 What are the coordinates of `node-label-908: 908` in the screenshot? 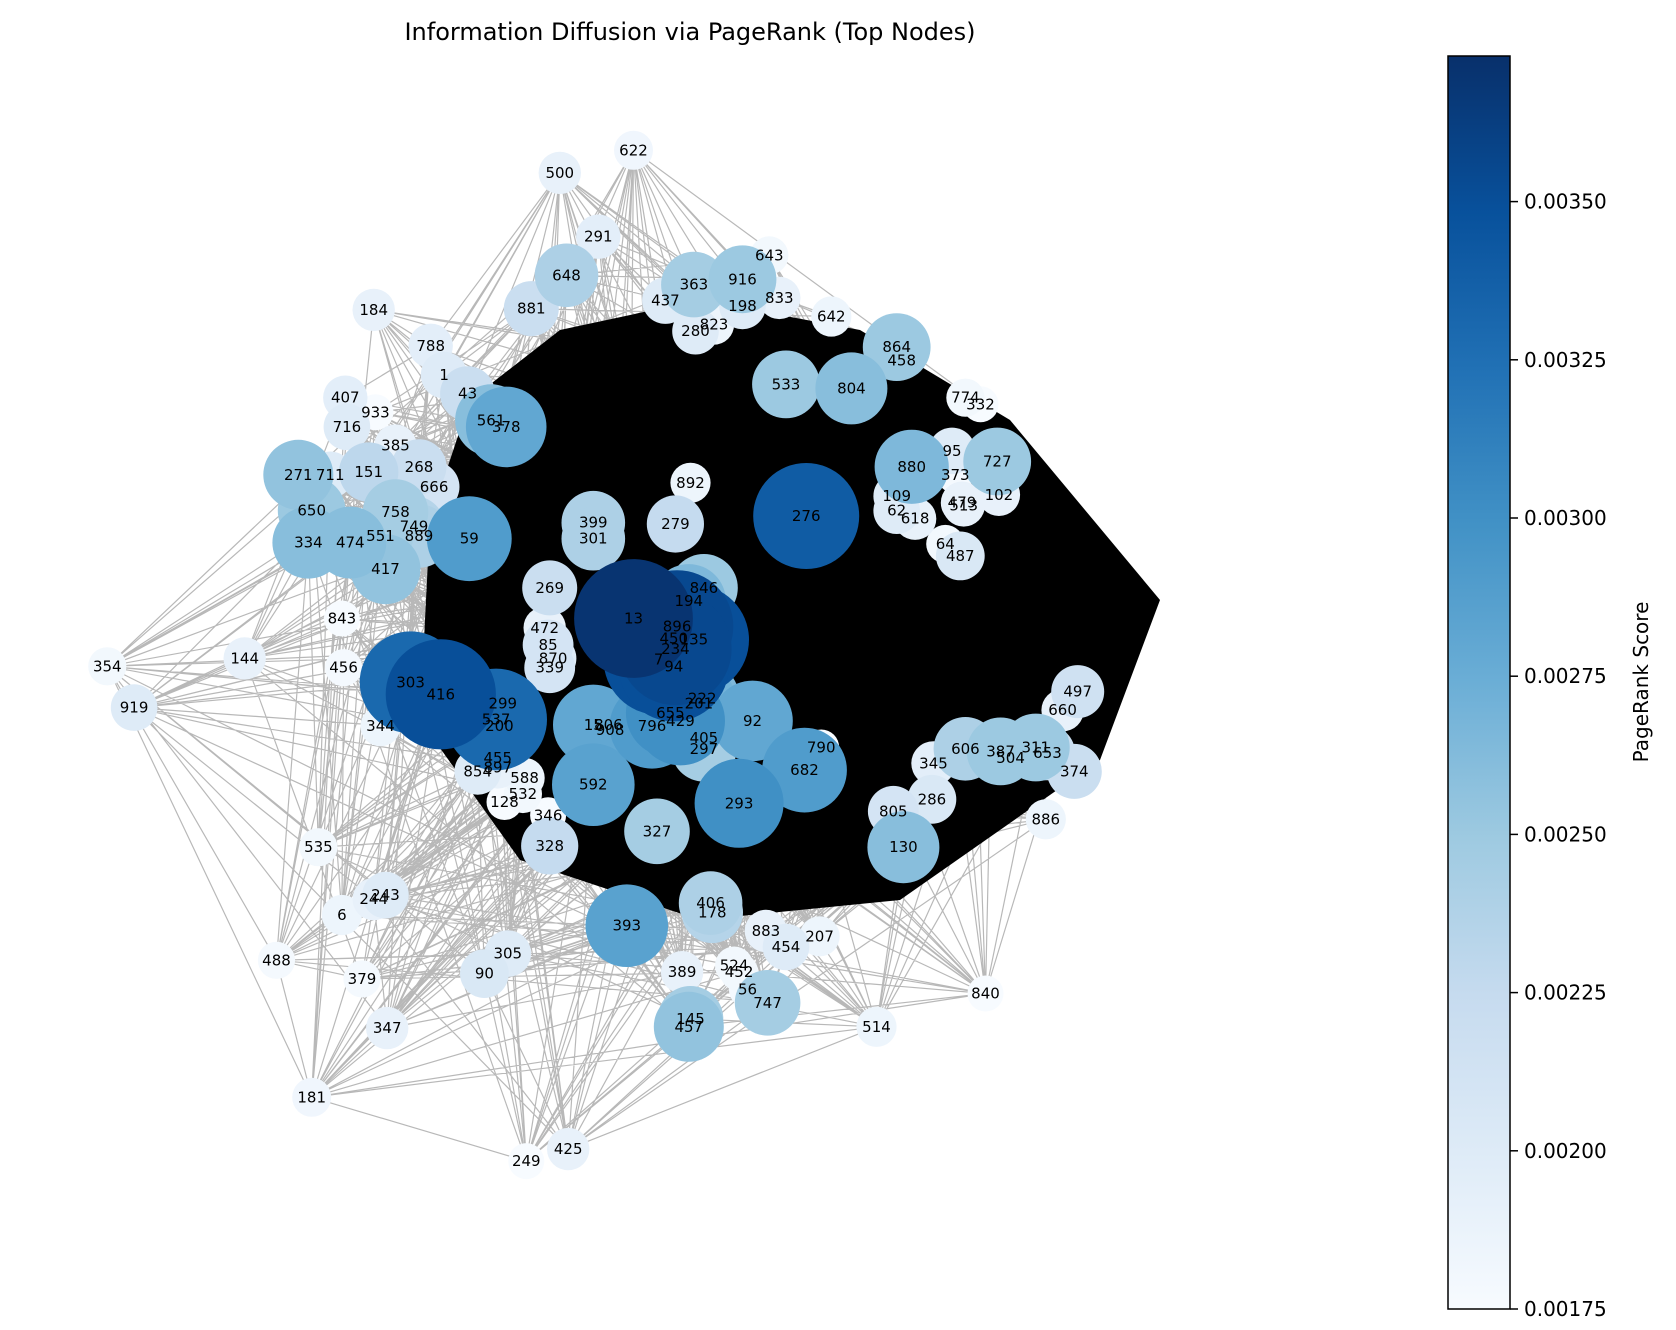 It's located at (610, 730).